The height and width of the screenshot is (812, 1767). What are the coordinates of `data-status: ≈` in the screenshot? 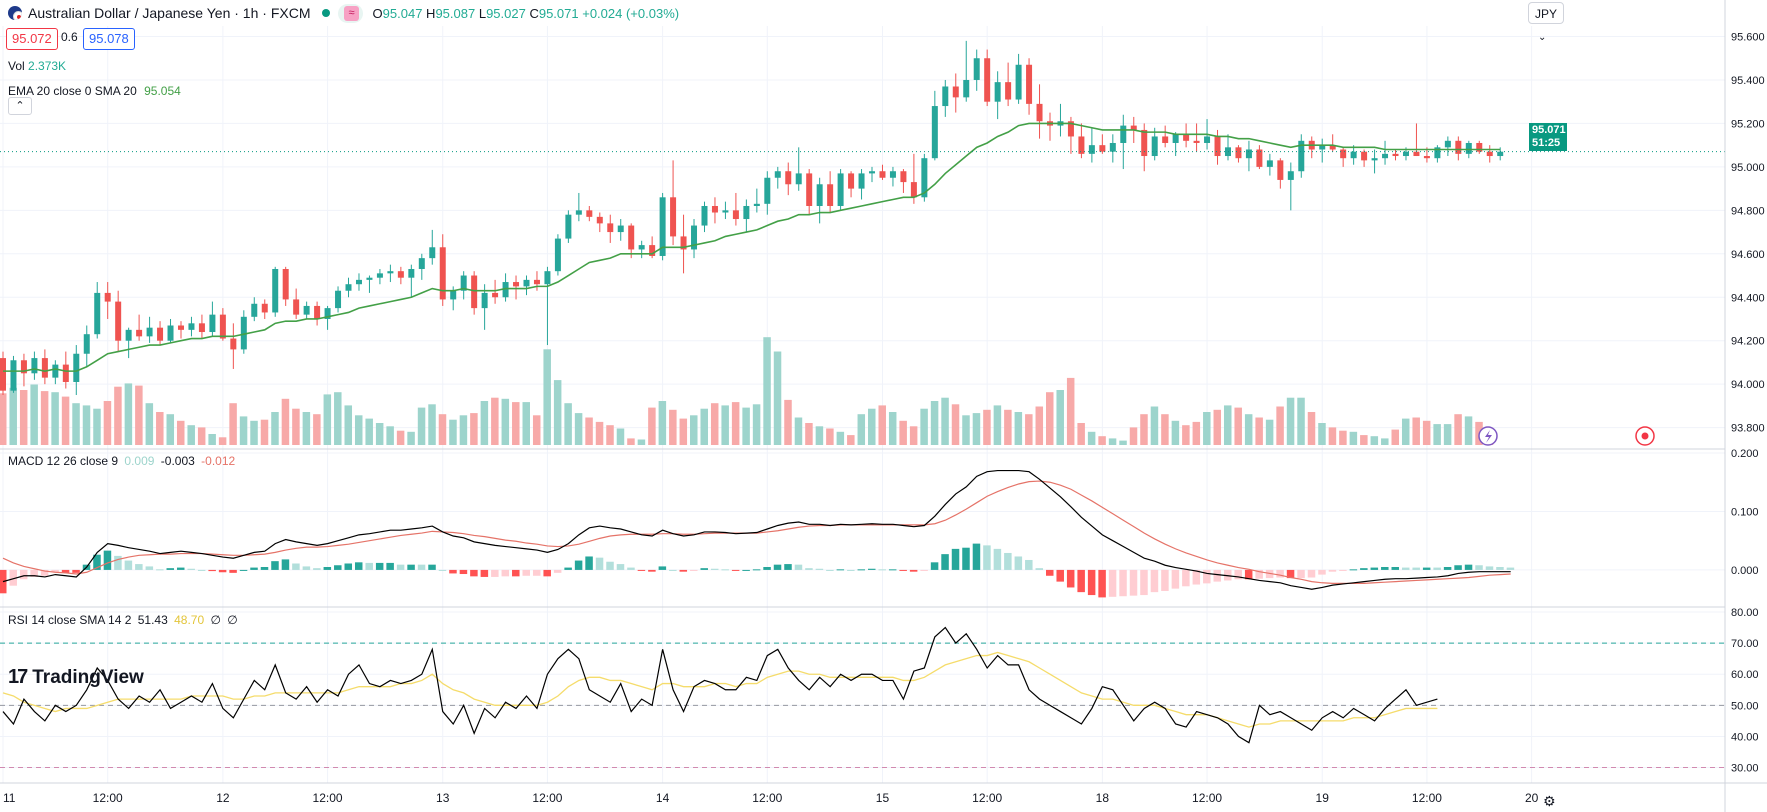 It's located at (350, 13).